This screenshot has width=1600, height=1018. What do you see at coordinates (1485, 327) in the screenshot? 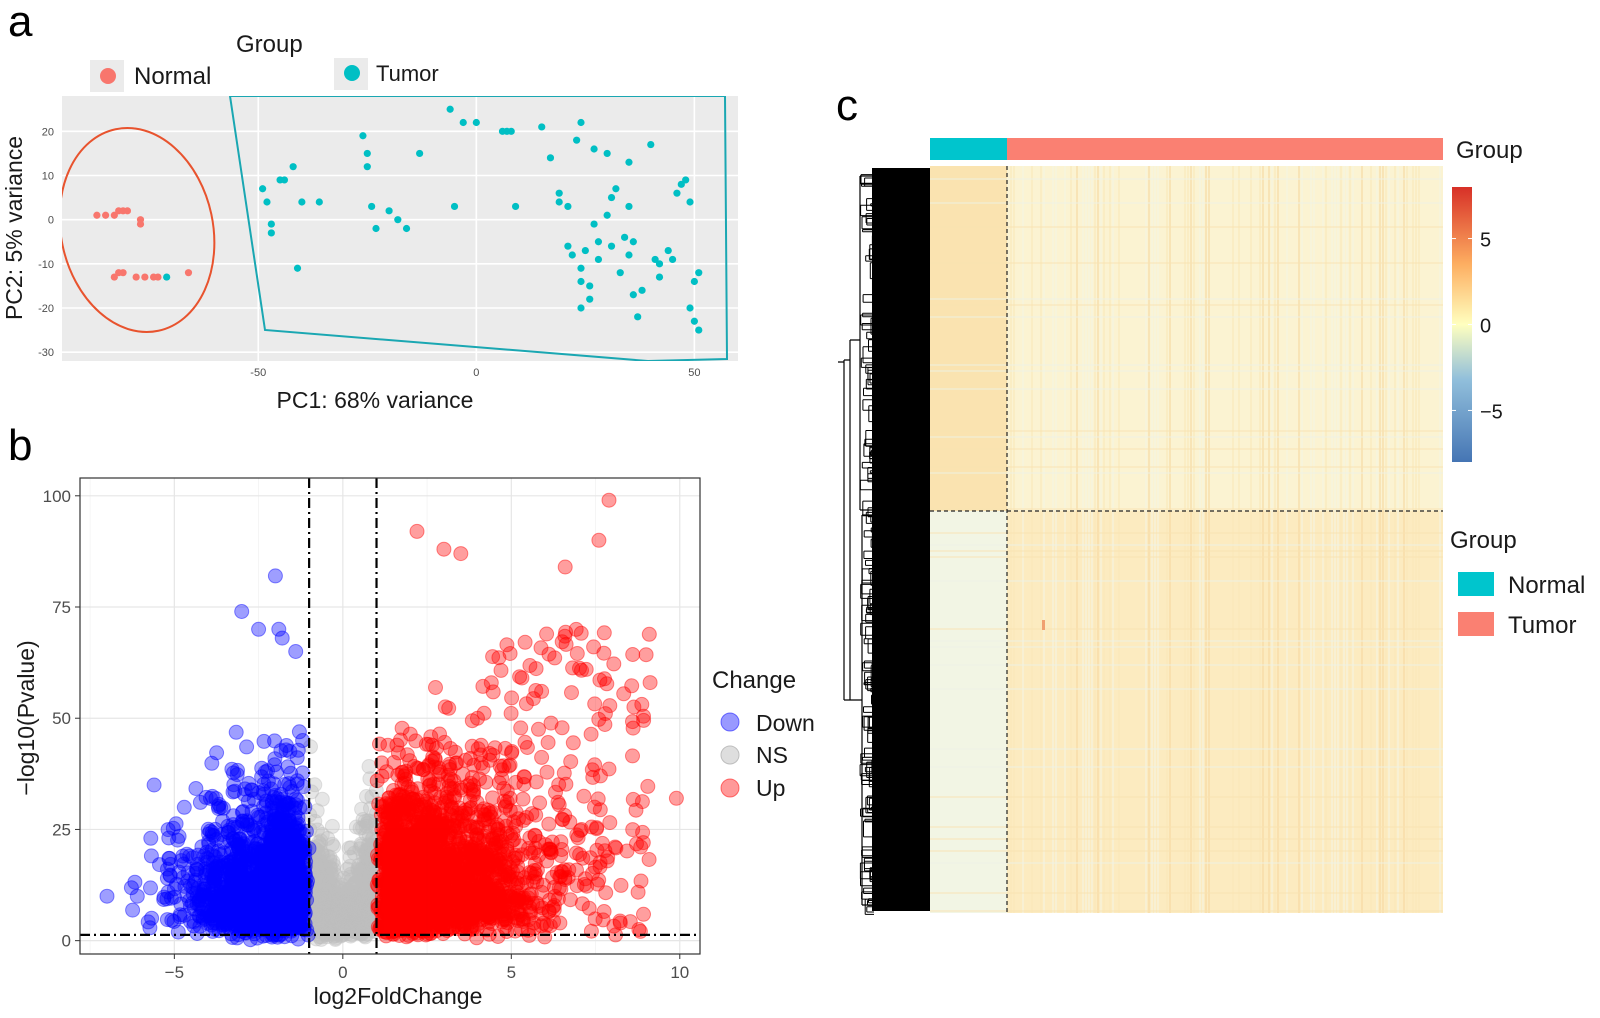
I see `colorbar-tick-label: 0` at bounding box center [1485, 327].